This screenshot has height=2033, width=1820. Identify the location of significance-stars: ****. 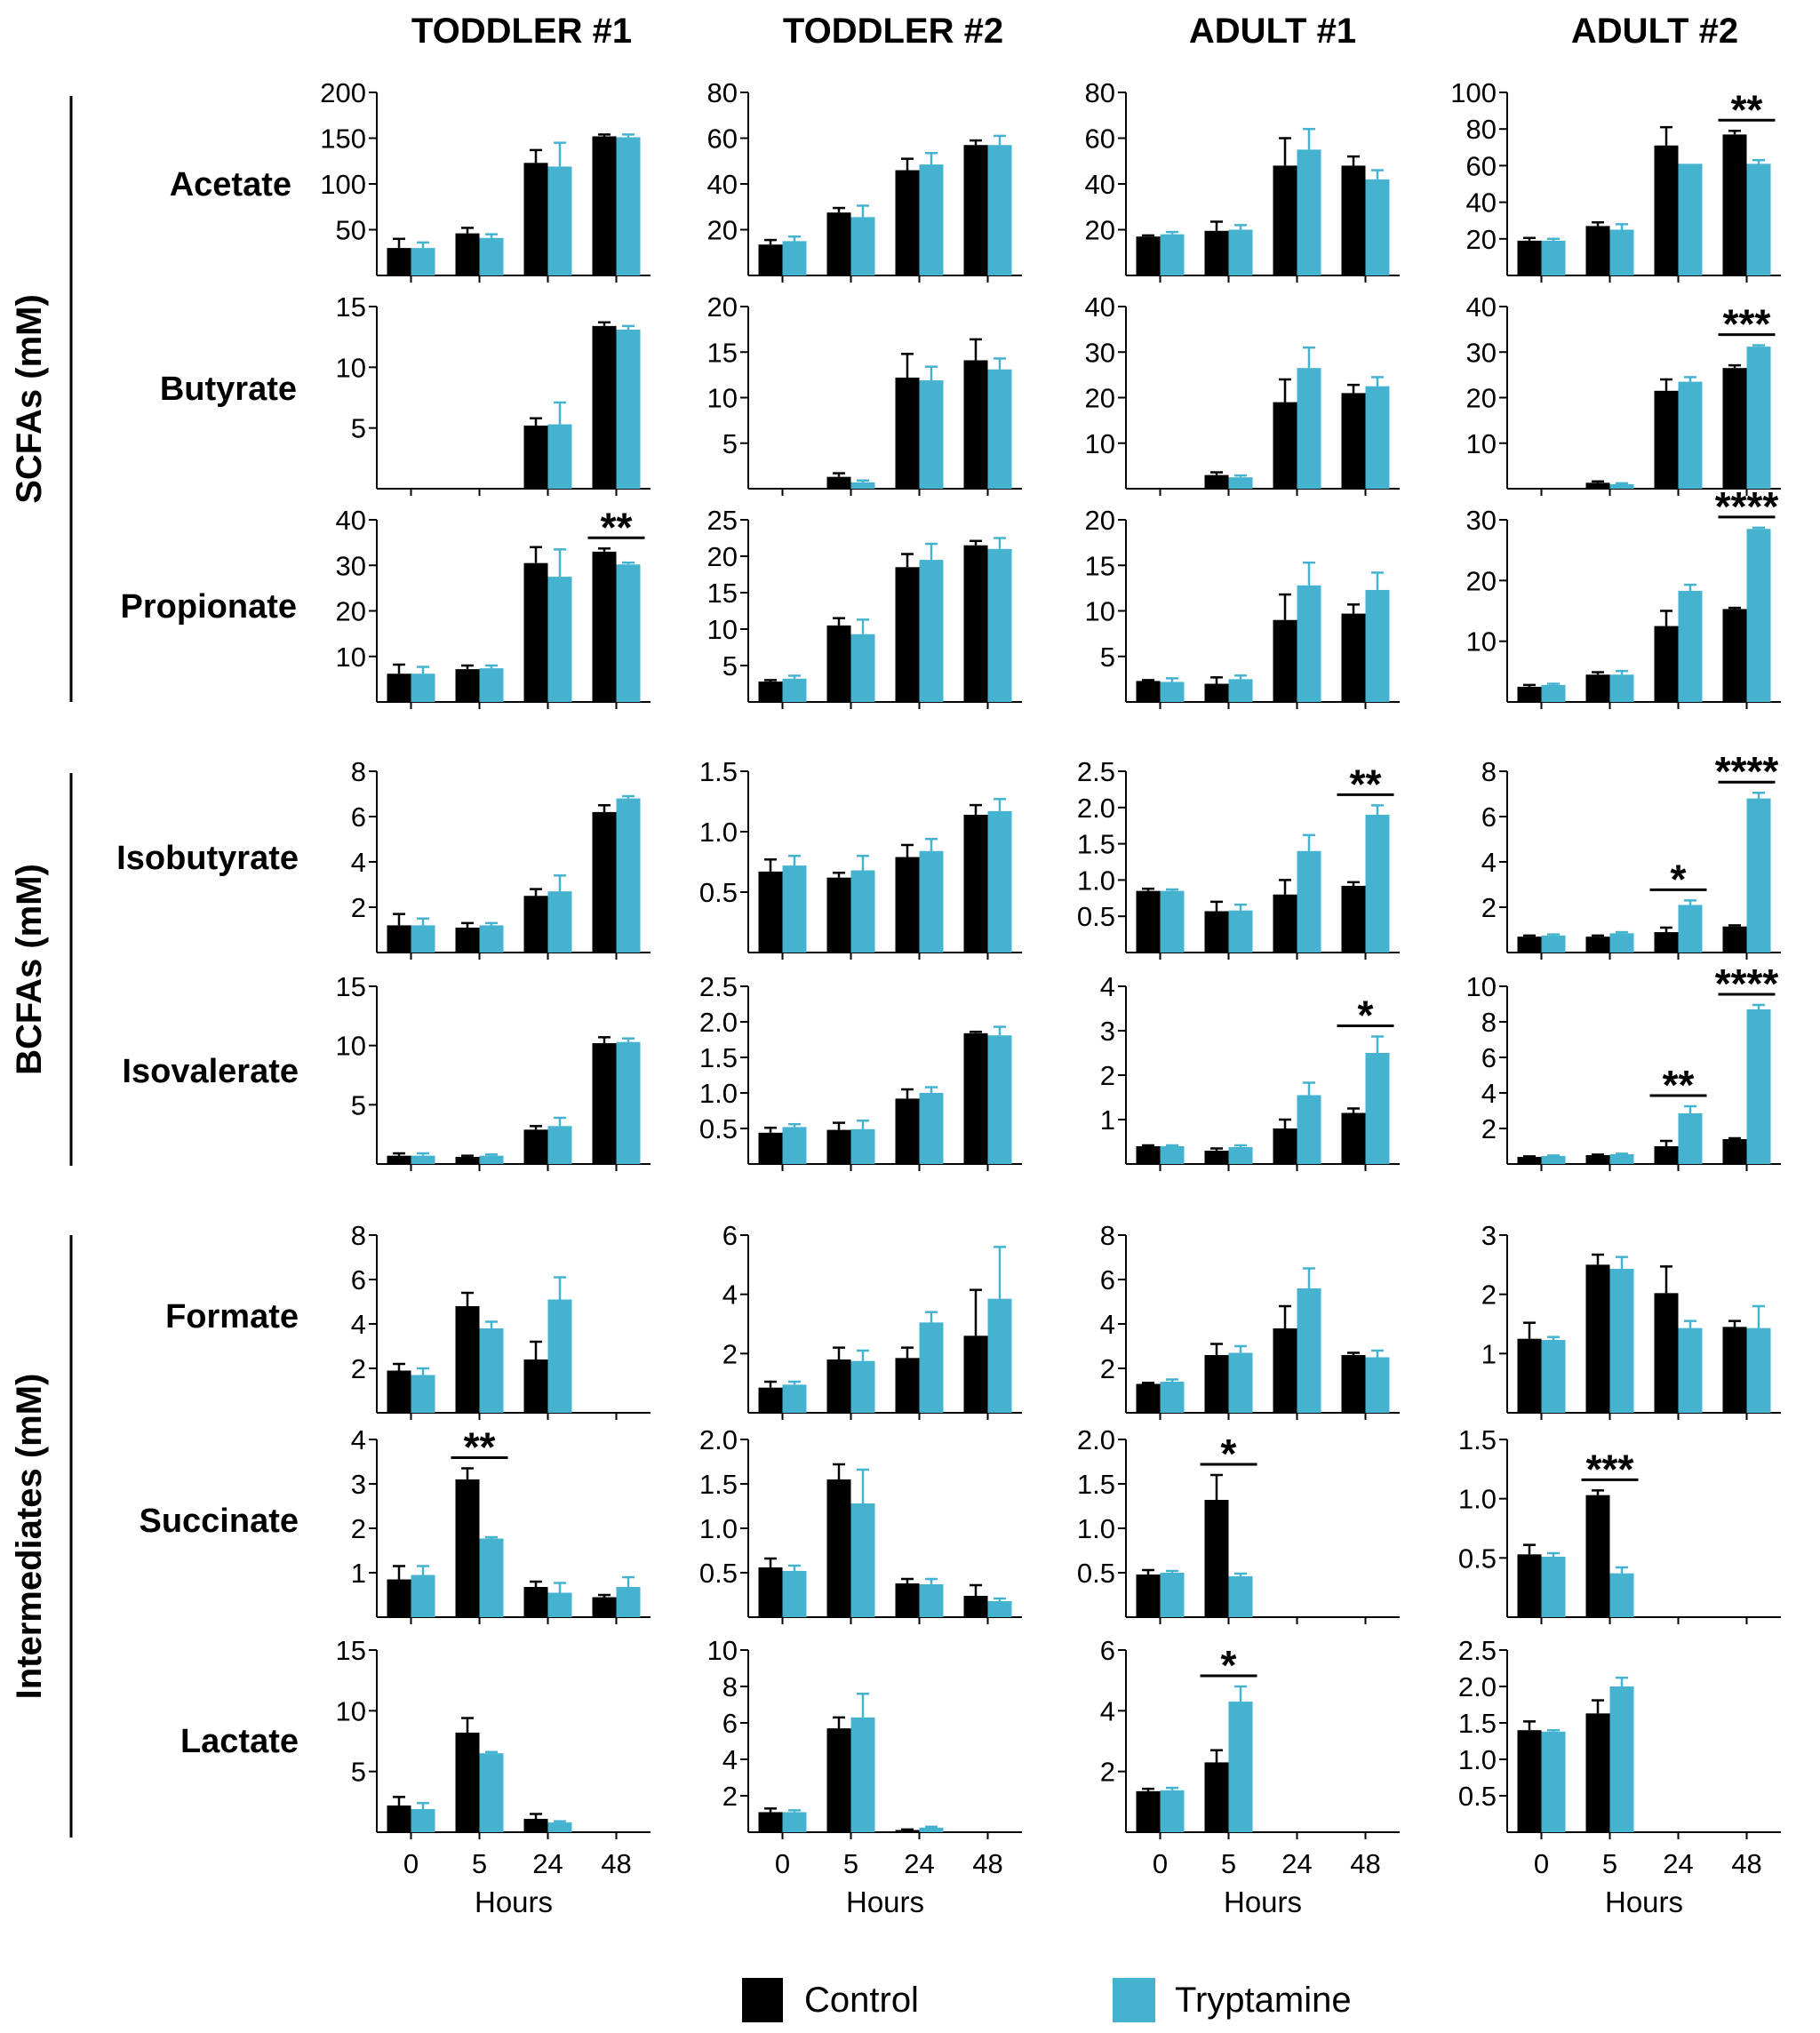
(1747, 984).